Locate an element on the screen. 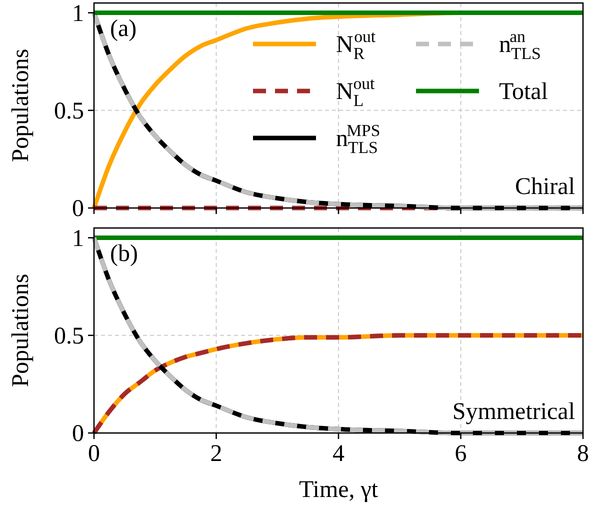 This screenshot has width=596, height=513. x-tick-label: 4 is located at coordinates (338, 454).